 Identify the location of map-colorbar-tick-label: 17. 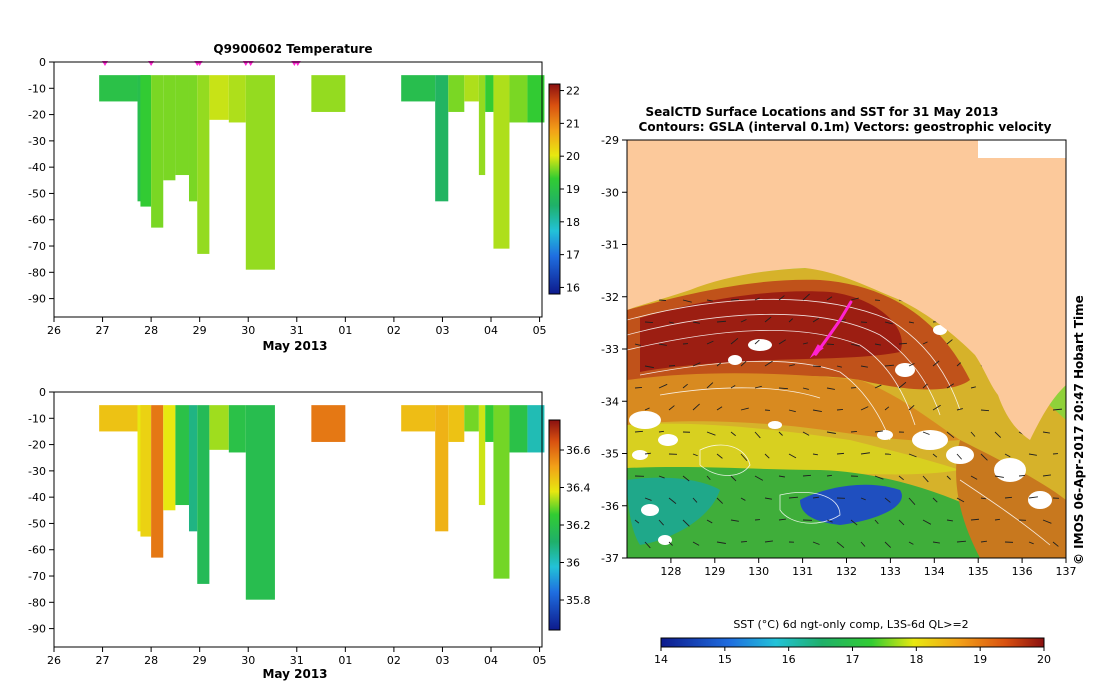
(853, 659).